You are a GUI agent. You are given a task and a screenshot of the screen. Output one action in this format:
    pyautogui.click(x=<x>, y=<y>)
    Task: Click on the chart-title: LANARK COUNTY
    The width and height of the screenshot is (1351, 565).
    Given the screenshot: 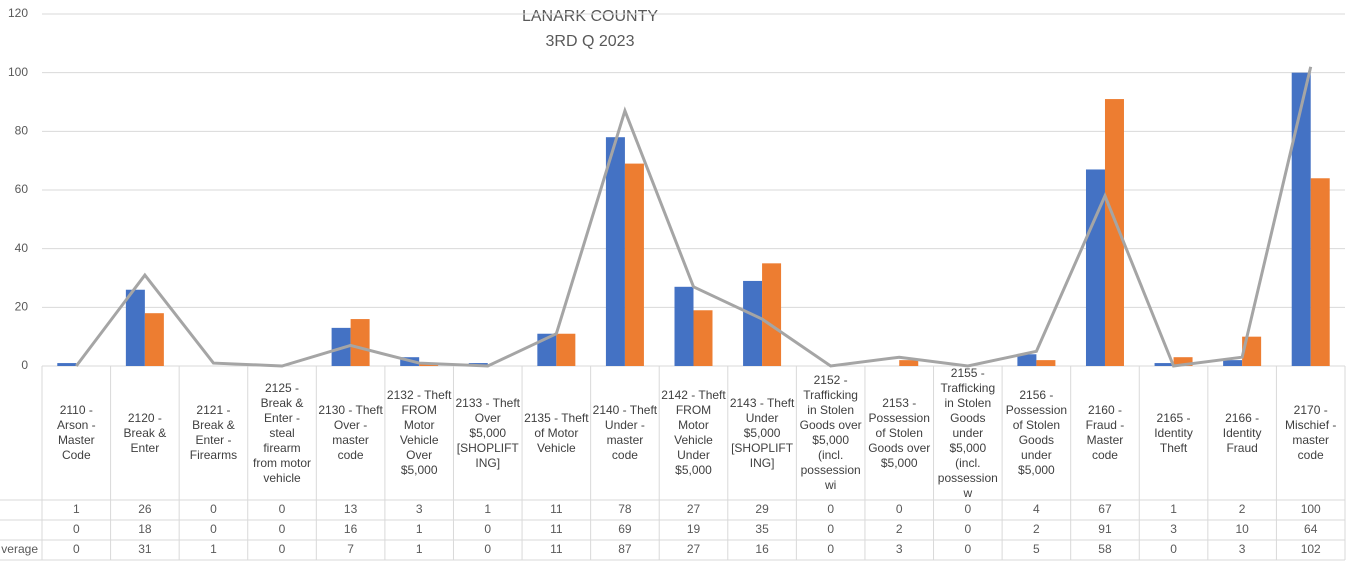 What is the action you would take?
    pyautogui.click(x=590, y=16)
    